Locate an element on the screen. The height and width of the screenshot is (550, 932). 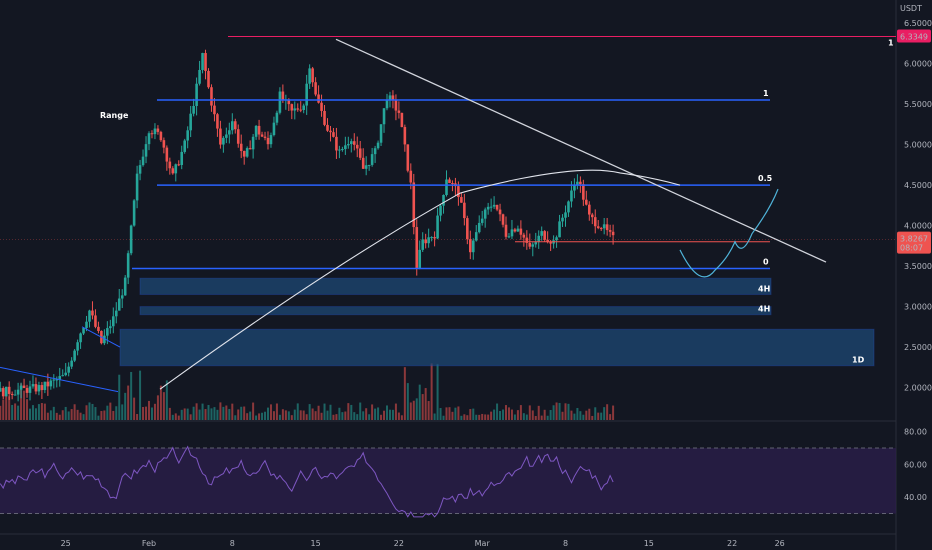
time-tick-label: 26 is located at coordinates (780, 543).